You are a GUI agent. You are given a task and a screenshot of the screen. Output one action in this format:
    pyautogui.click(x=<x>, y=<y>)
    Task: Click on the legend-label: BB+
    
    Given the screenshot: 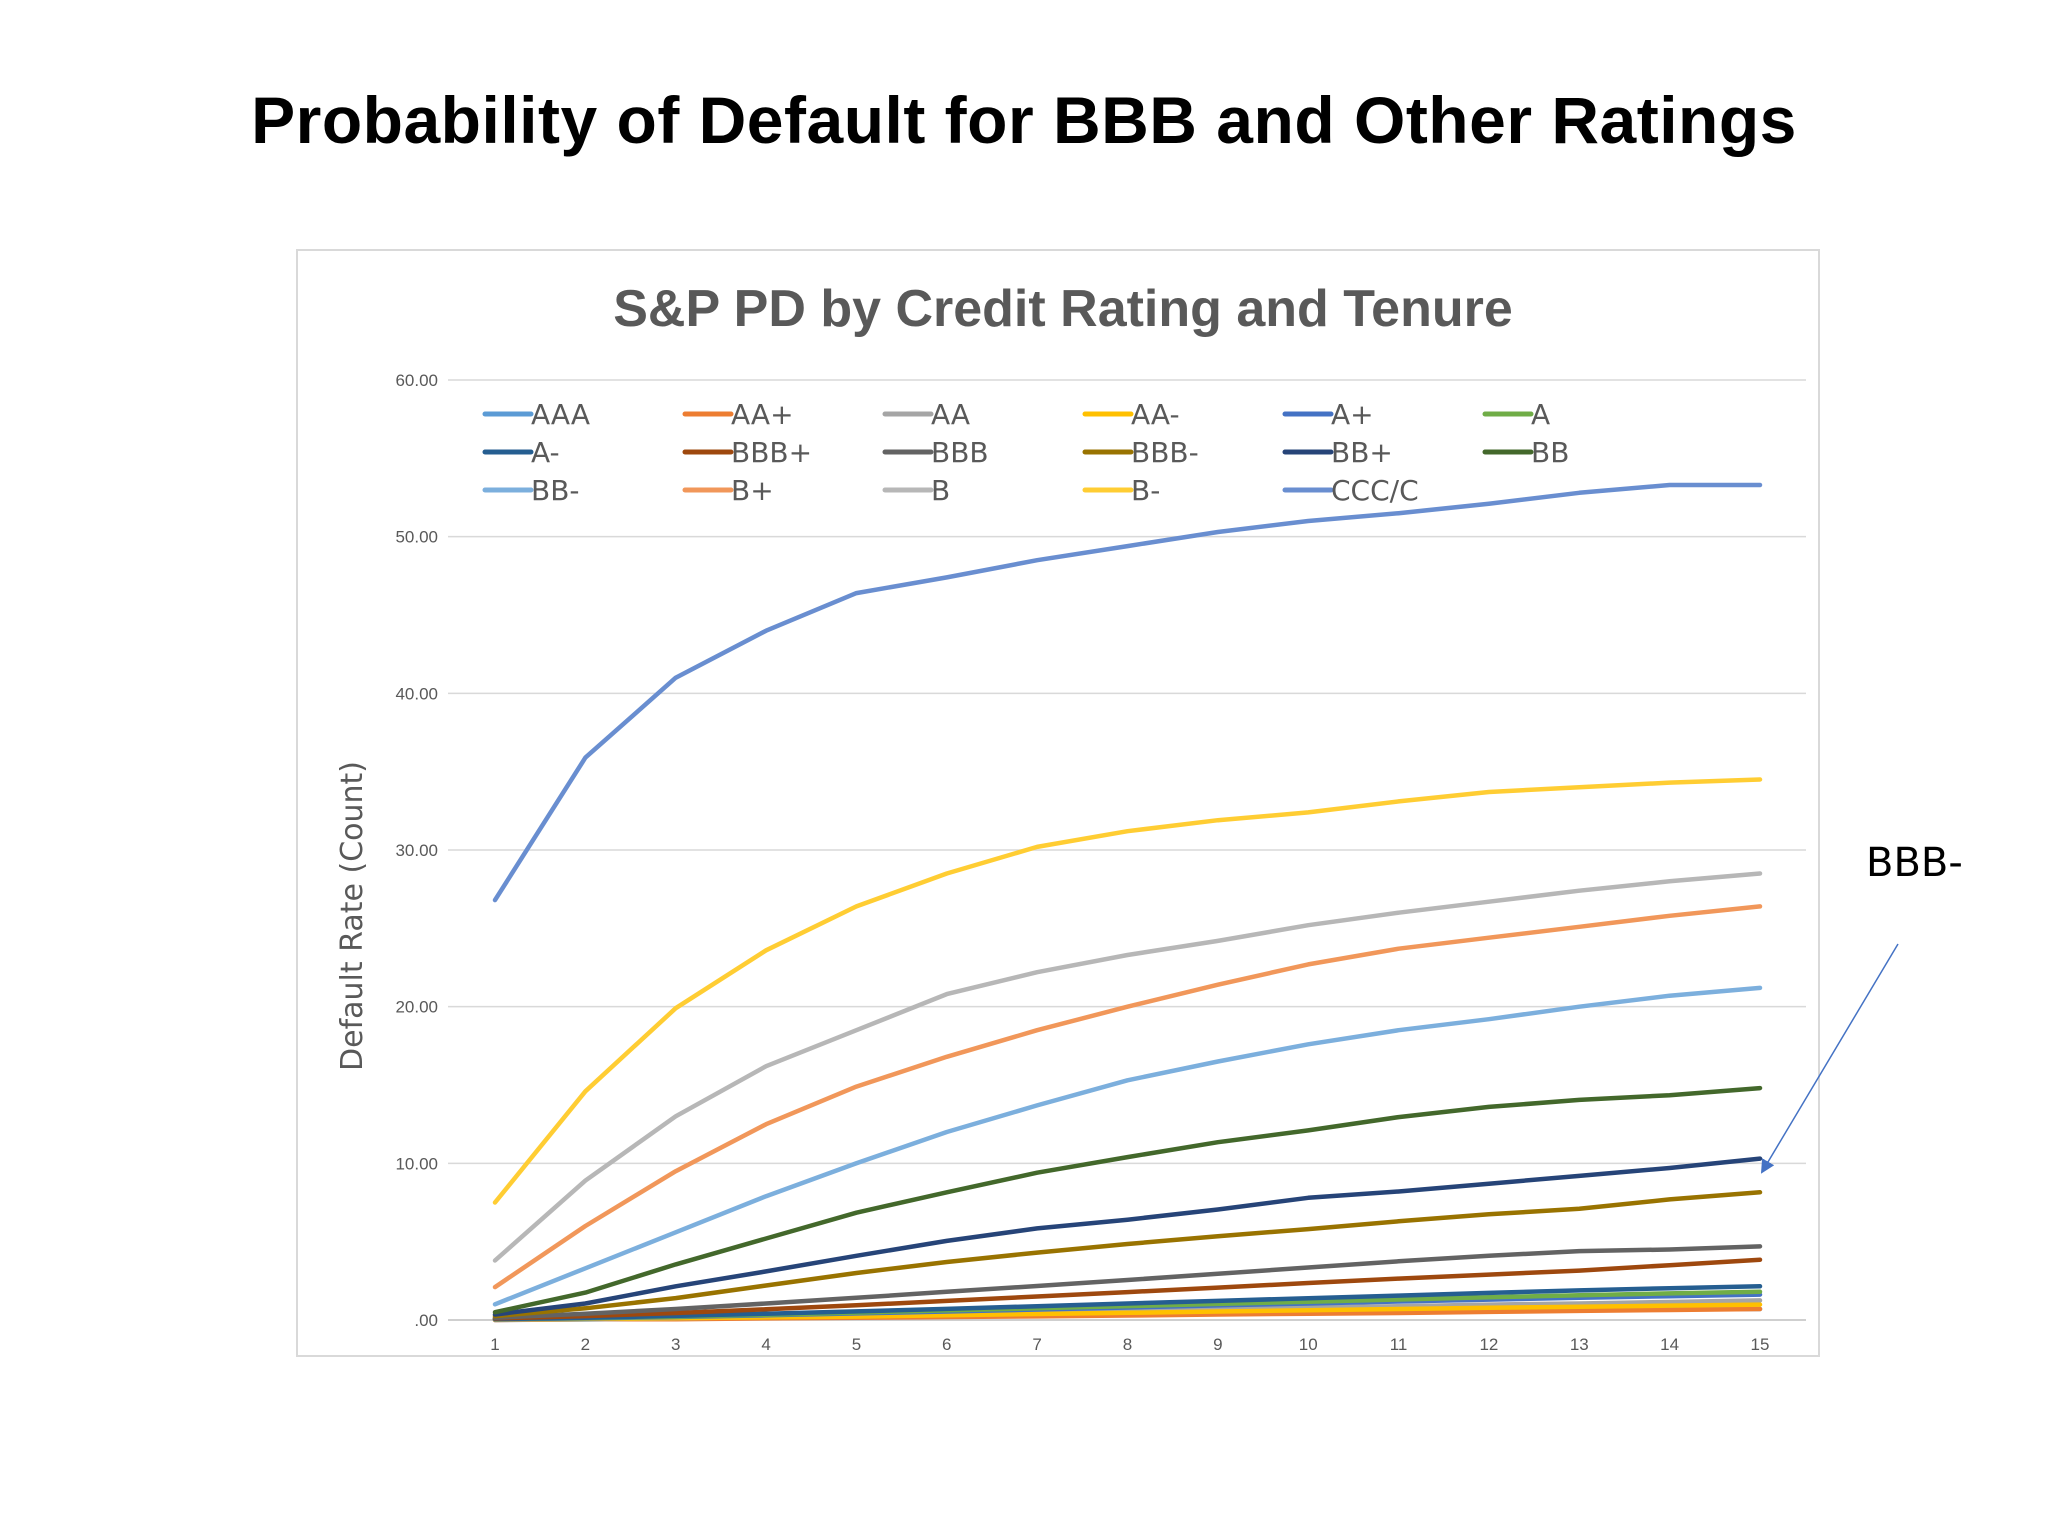 What is the action you would take?
    pyautogui.click(x=1362, y=452)
    